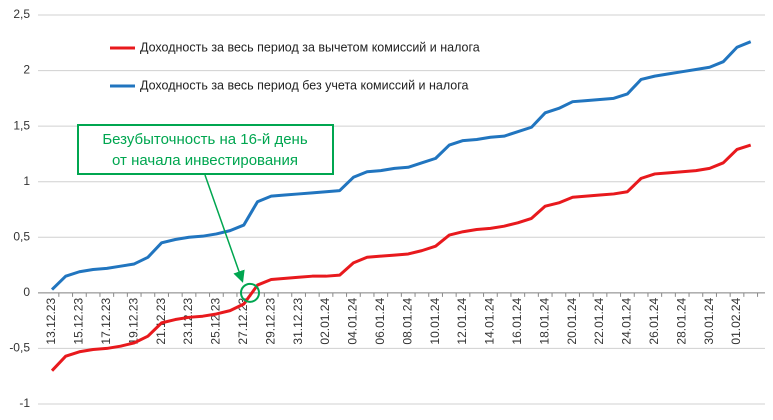  What do you see at coordinates (21, 14) in the screenshot?
I see `y-tick-label: 2,5` at bounding box center [21, 14].